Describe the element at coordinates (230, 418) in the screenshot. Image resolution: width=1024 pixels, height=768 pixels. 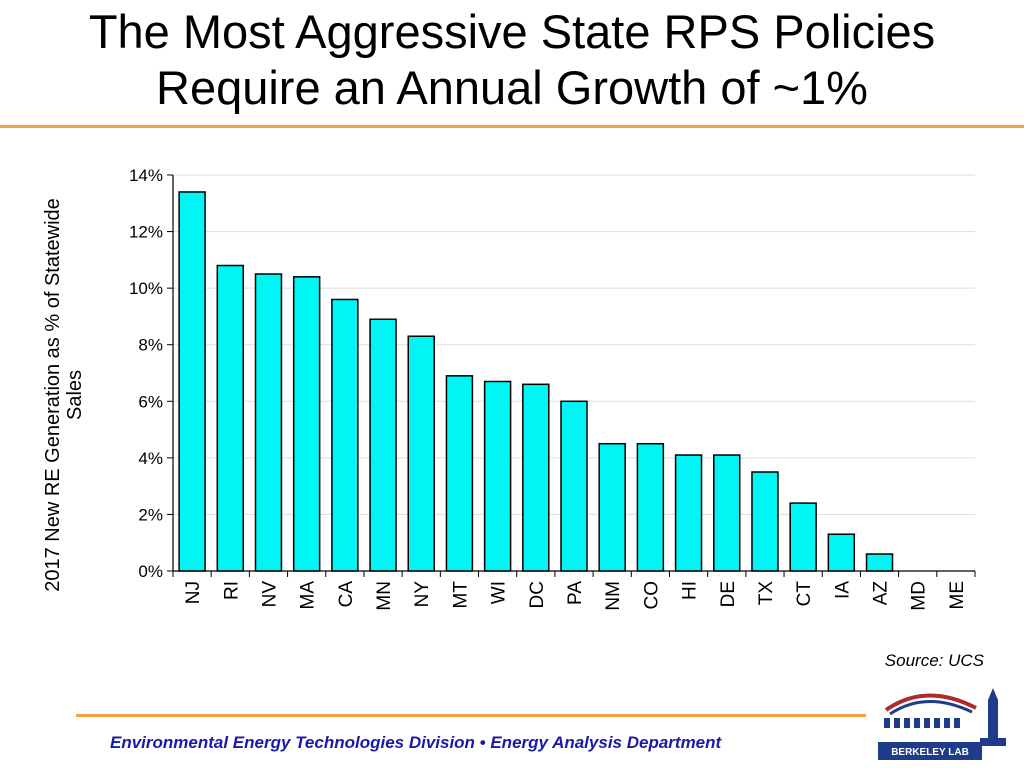
I see `bar-ri` at that location.